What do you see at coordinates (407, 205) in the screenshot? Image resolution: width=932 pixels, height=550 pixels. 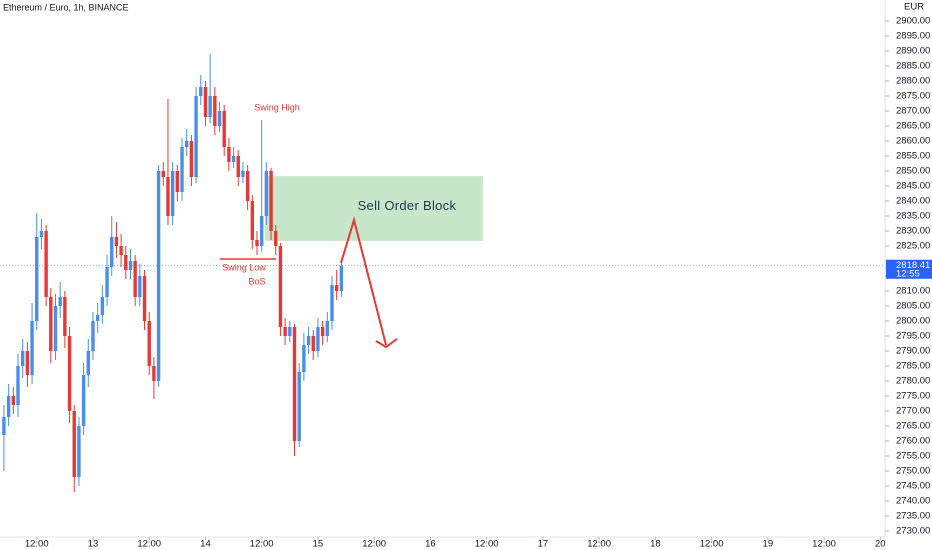 I see `zone-label: Sell Order Block` at bounding box center [407, 205].